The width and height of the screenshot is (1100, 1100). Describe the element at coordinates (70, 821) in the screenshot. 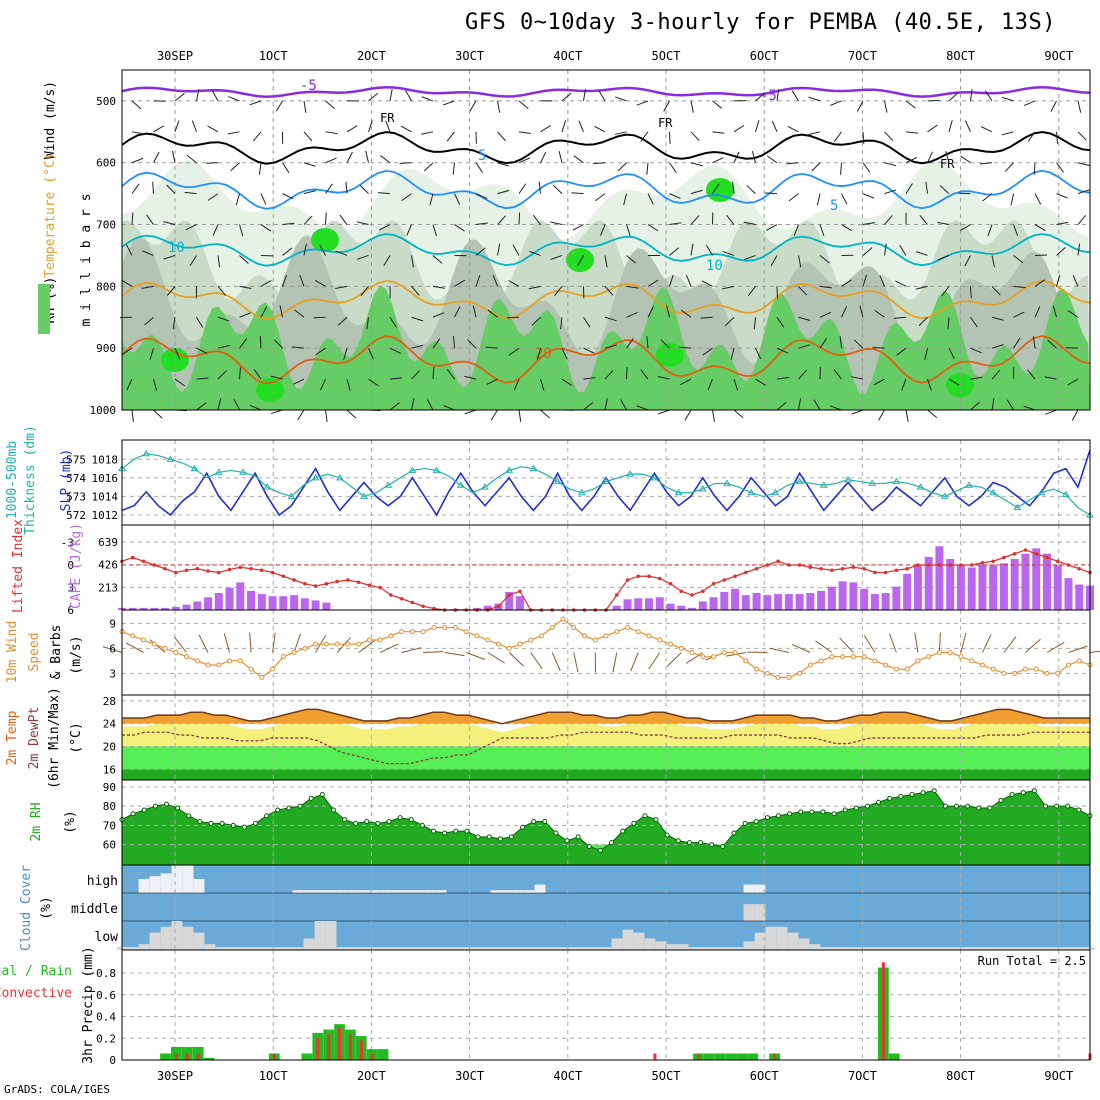

I see `axis-label: (%)` at that location.